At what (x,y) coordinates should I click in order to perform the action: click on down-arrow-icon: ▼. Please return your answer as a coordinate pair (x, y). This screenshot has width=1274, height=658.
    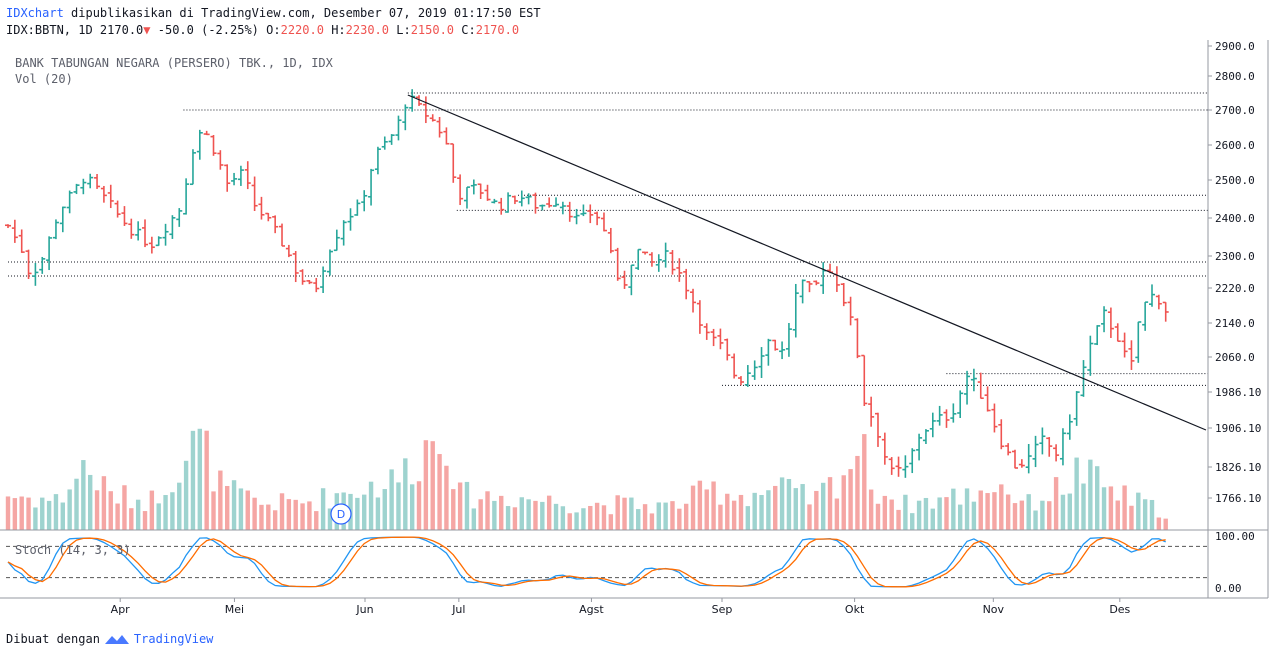
    Looking at the image, I should click on (147, 30).